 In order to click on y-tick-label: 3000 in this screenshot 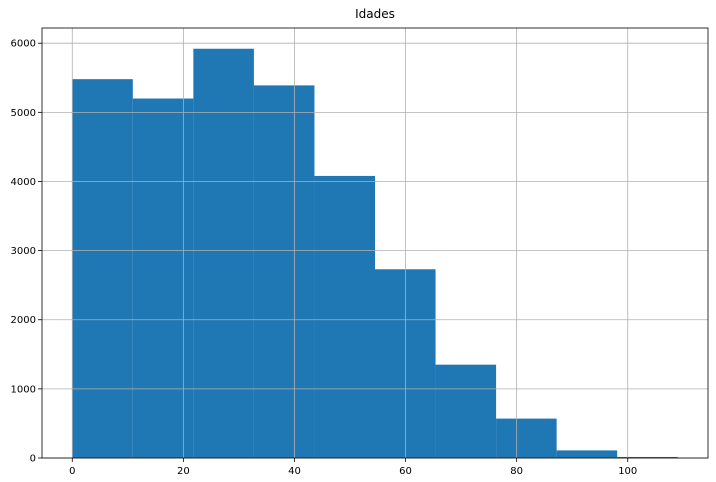, I will do `click(23, 251)`.